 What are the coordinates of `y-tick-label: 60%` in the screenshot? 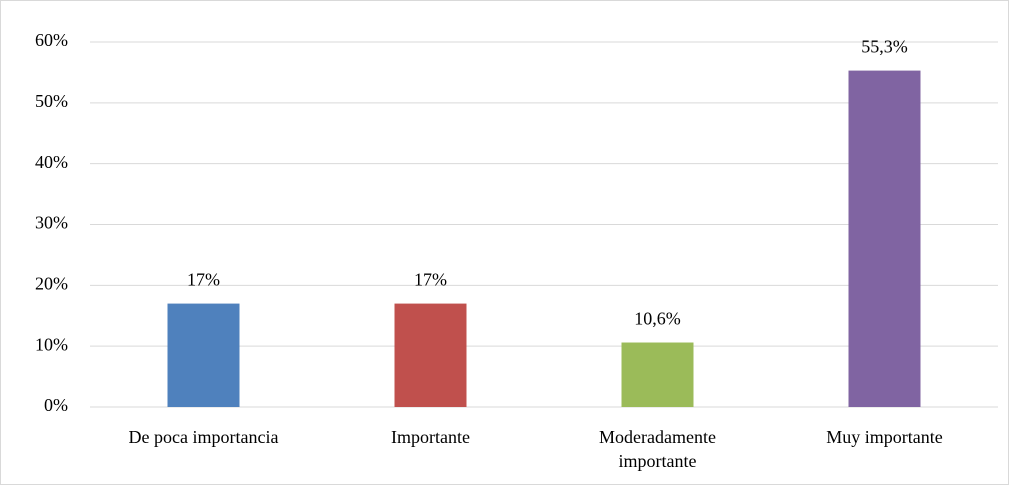 It's located at (51, 40).